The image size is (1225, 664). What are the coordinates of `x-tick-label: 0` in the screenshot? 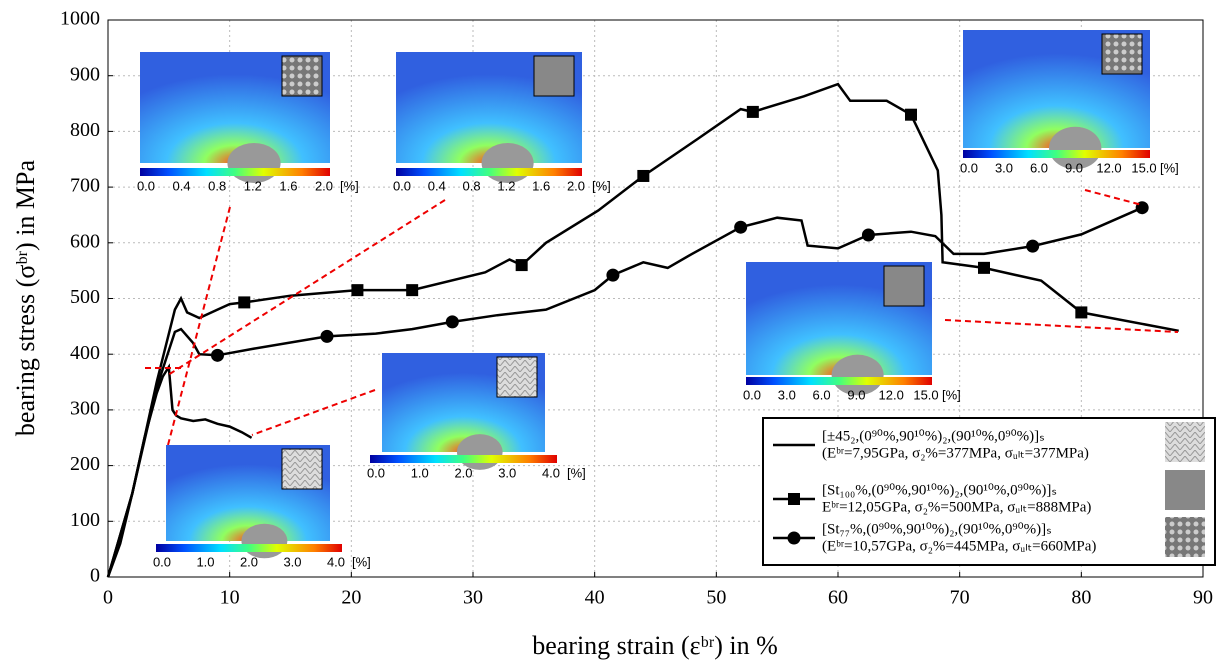 It's located at (108, 598).